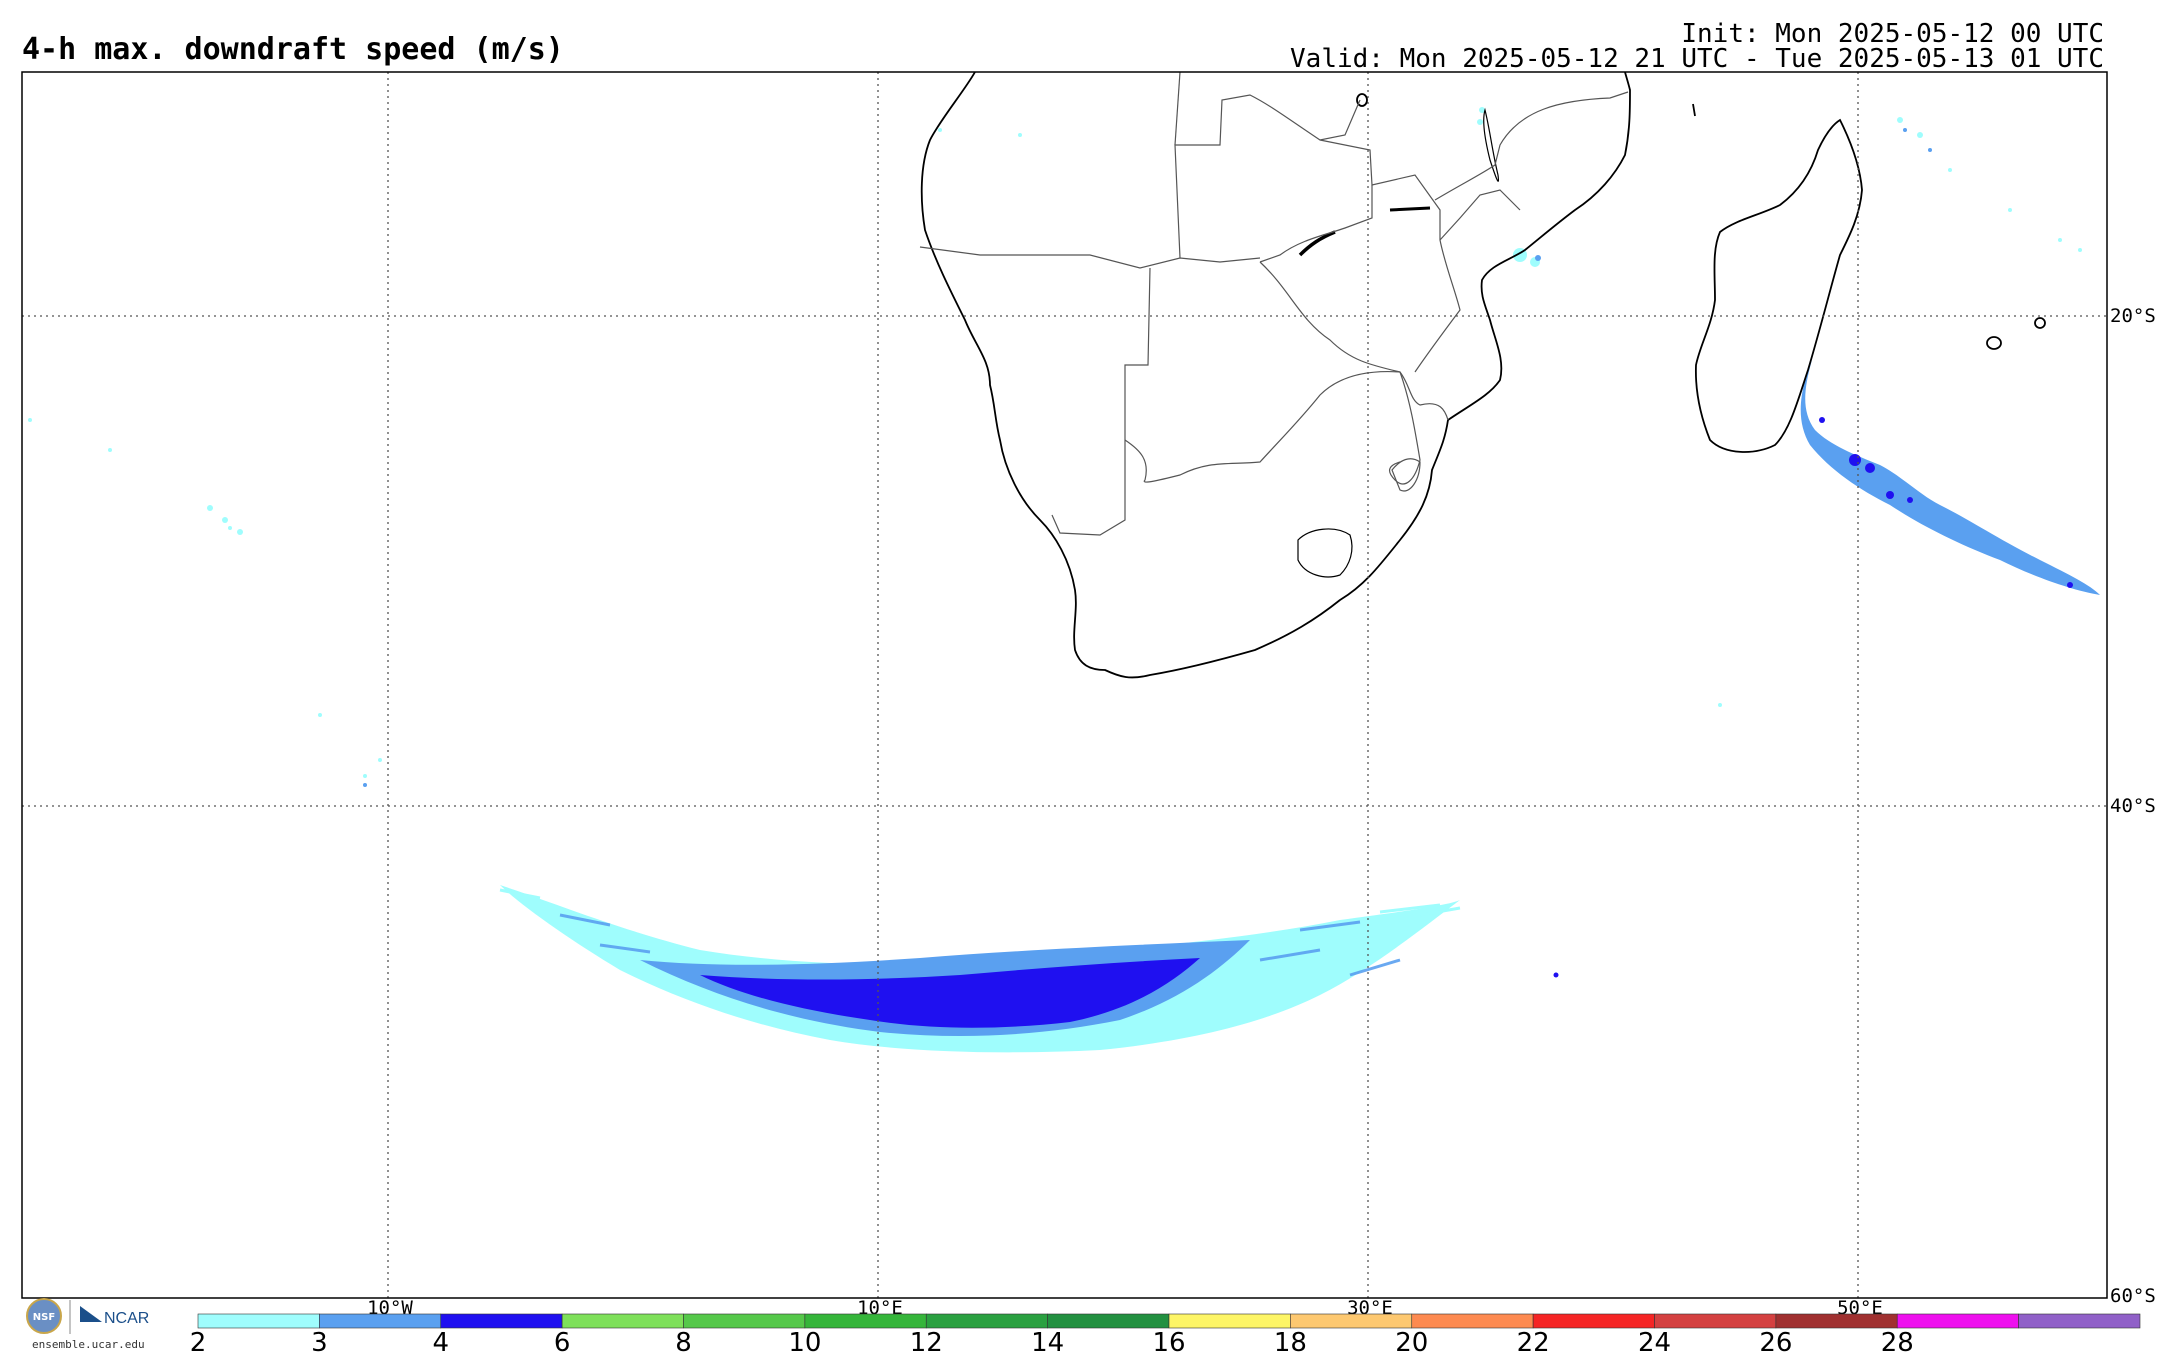 This screenshot has height=1358, width=2160. I want to click on africa-coastline, so click(1275, 375).